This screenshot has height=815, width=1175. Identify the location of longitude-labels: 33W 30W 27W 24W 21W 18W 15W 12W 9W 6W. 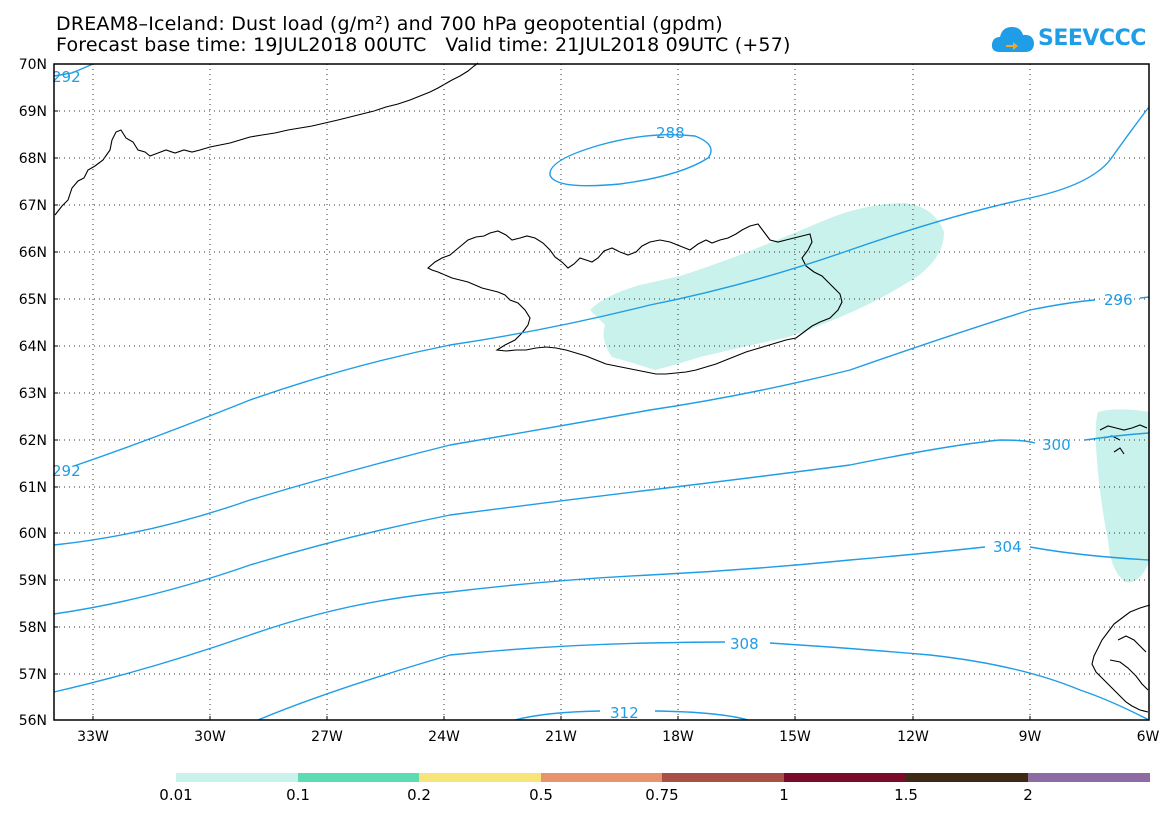
(618, 737).